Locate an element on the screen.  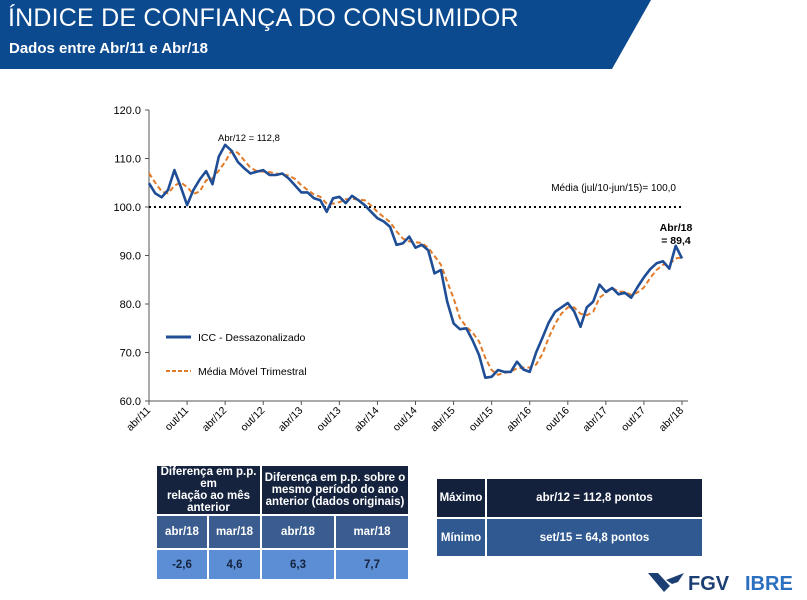
fgv-swoosh-icon is located at coordinates (659, 582).